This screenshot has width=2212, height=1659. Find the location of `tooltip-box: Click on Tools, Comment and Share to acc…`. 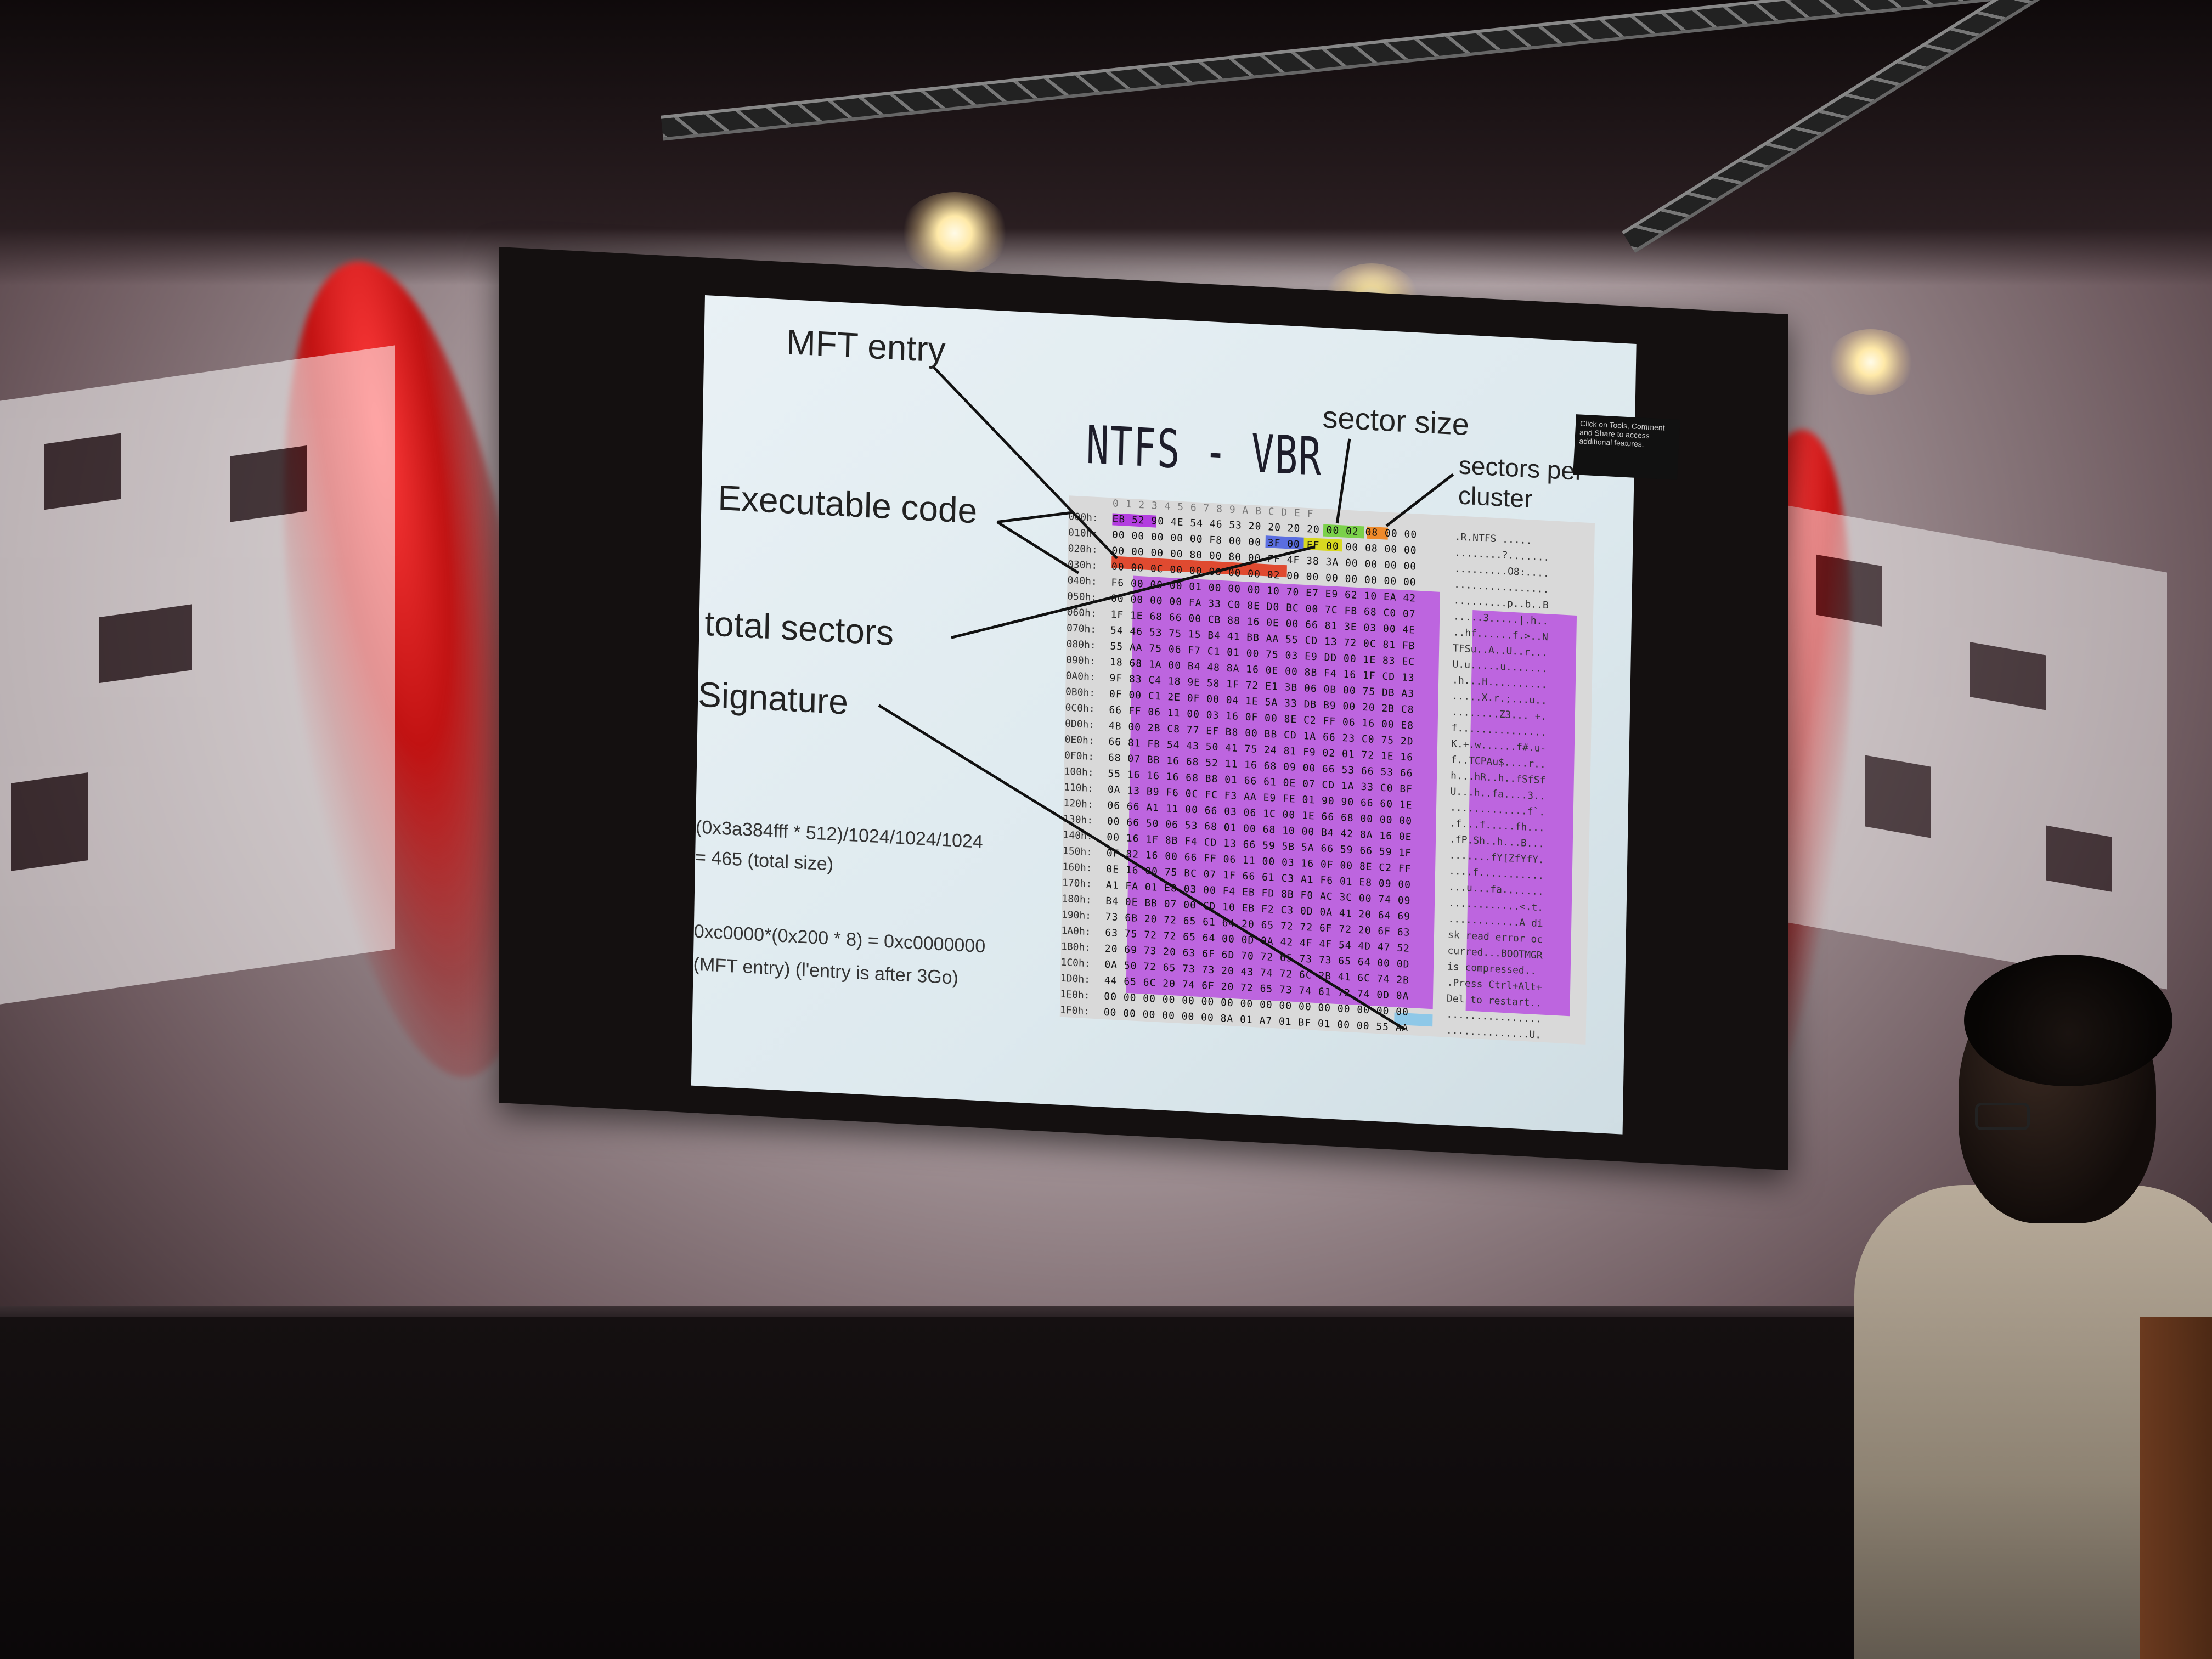

tooltip-box: Click on Tools, Comment and Share to acc… is located at coordinates (1627, 447).